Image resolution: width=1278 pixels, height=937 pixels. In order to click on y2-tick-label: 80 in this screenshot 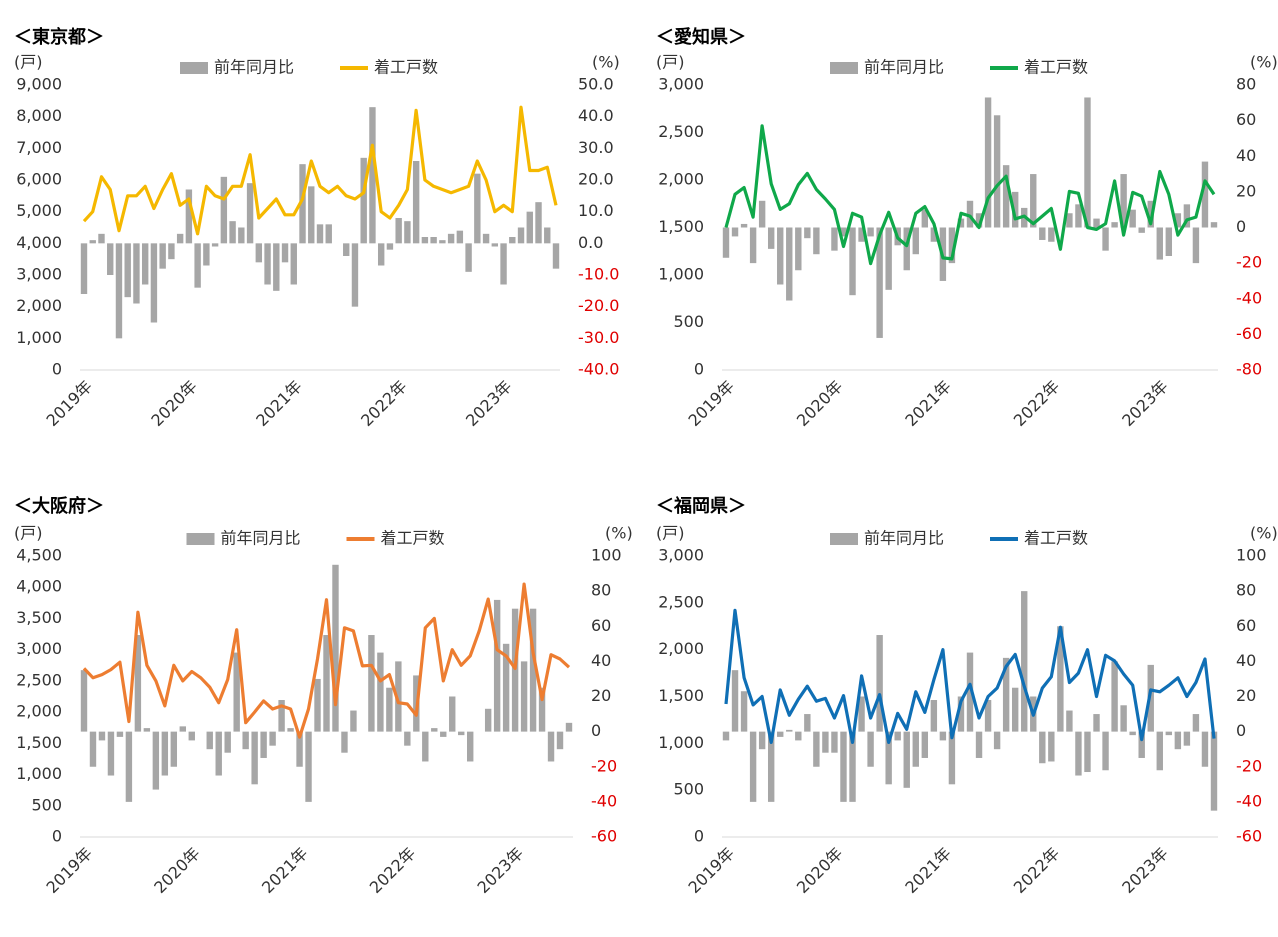, I will do `click(1246, 84)`.